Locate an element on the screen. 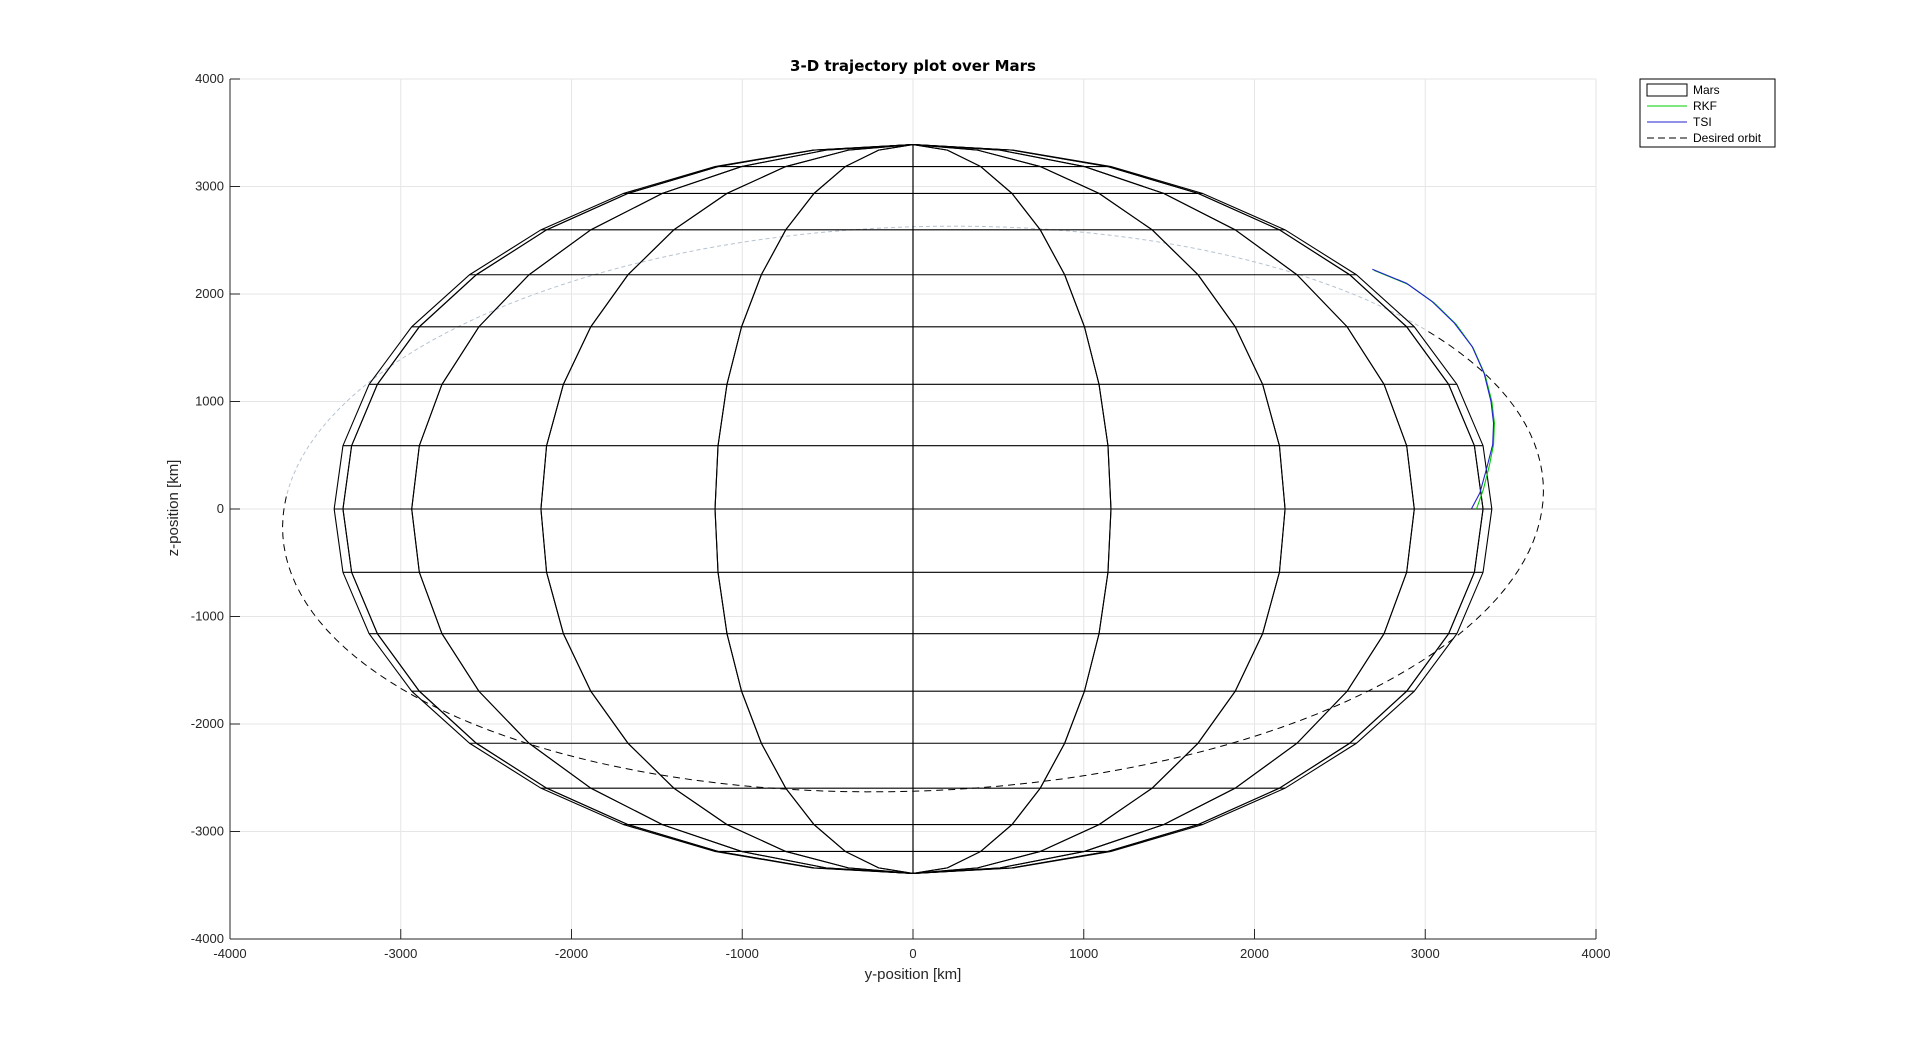 This screenshot has height=1044, width=1920. legend-label: RKF is located at coordinates (1705, 106).